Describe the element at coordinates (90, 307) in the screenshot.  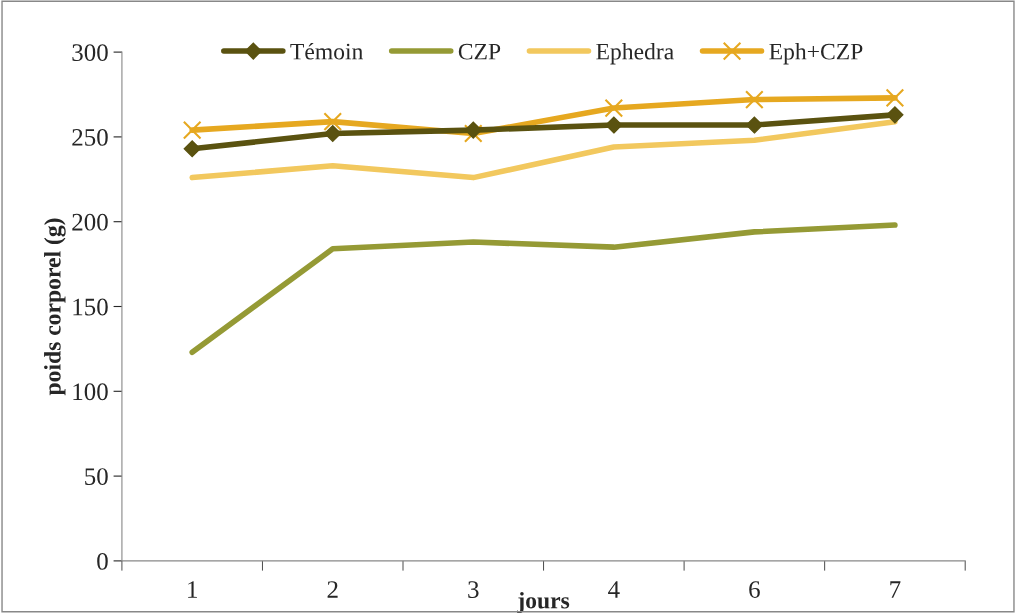
I see `y-tick-label: 150` at that location.